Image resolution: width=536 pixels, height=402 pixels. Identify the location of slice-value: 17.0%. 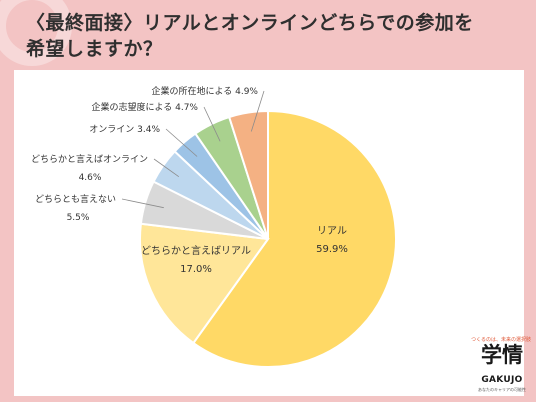
(196, 269).